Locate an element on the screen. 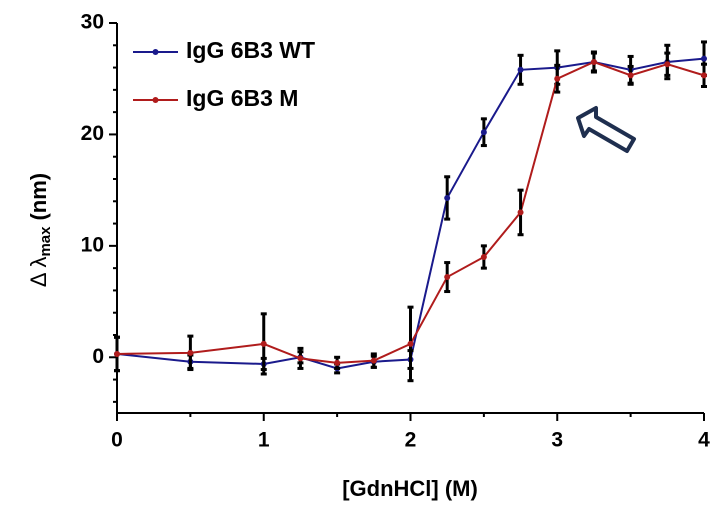 This screenshot has width=714, height=510. x-tick-label: 1 is located at coordinates (264, 440).